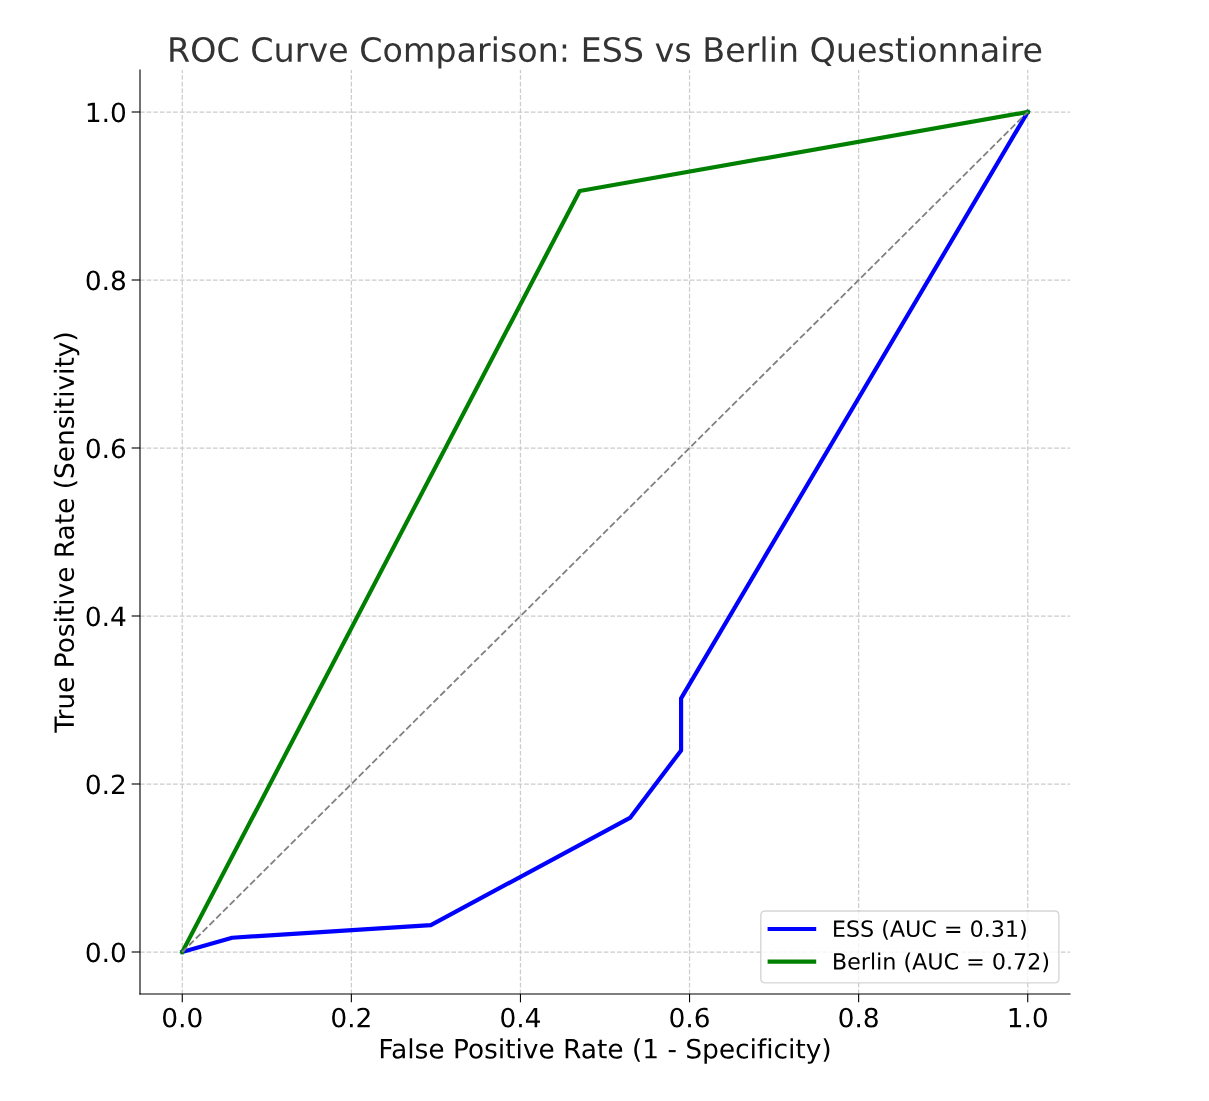  What do you see at coordinates (106, 616) in the screenshot?
I see `y-tick-label: 0.4` at bounding box center [106, 616].